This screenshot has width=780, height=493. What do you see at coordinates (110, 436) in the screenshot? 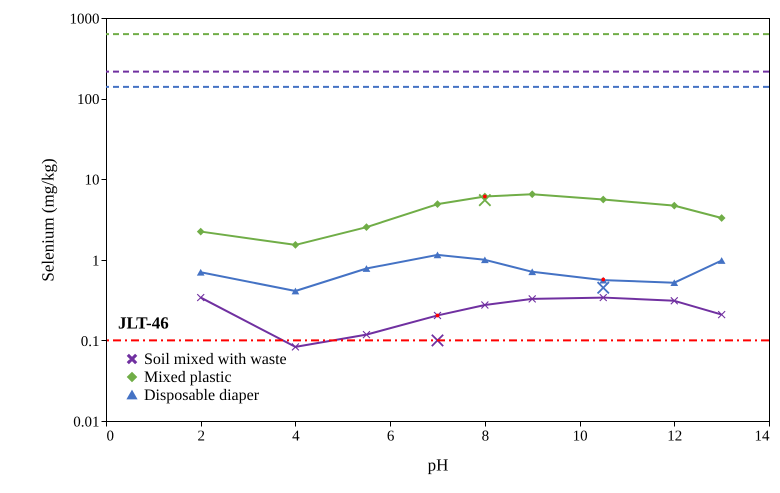
I see `x-tick-label: 0` at bounding box center [110, 436].